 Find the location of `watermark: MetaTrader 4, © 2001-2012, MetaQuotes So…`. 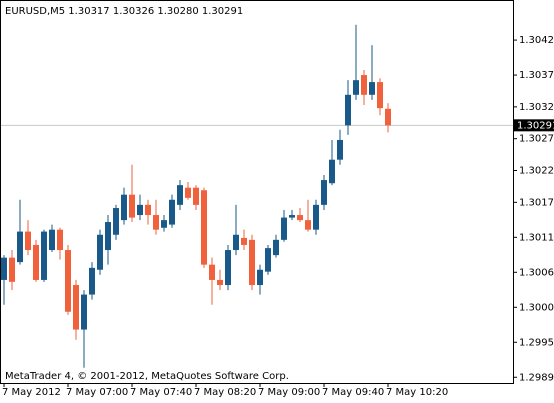

watermark: MetaTrader 4, © 2001-2012, MetaQuotes So… is located at coordinates (147, 376).